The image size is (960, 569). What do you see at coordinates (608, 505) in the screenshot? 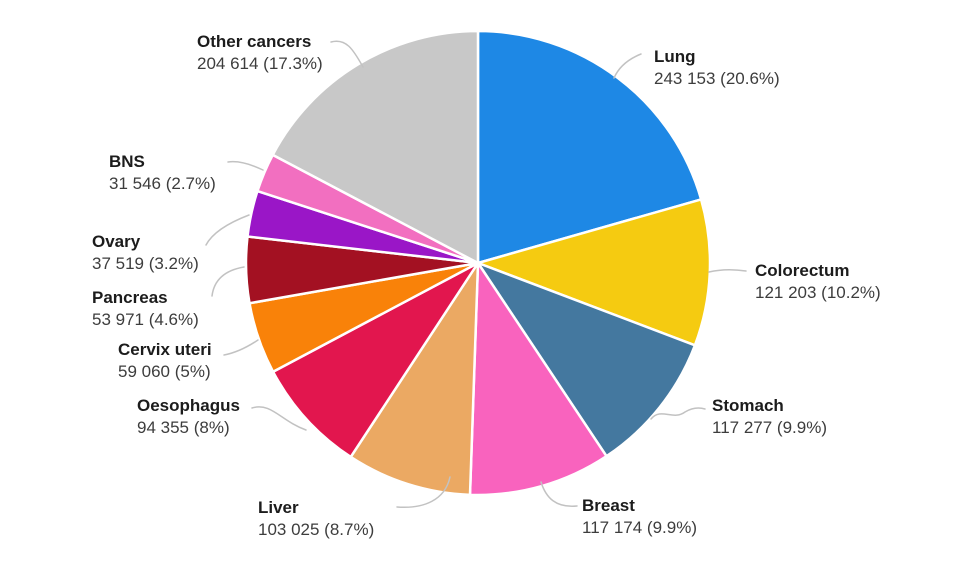
I see `slice-name: Breast` at bounding box center [608, 505].